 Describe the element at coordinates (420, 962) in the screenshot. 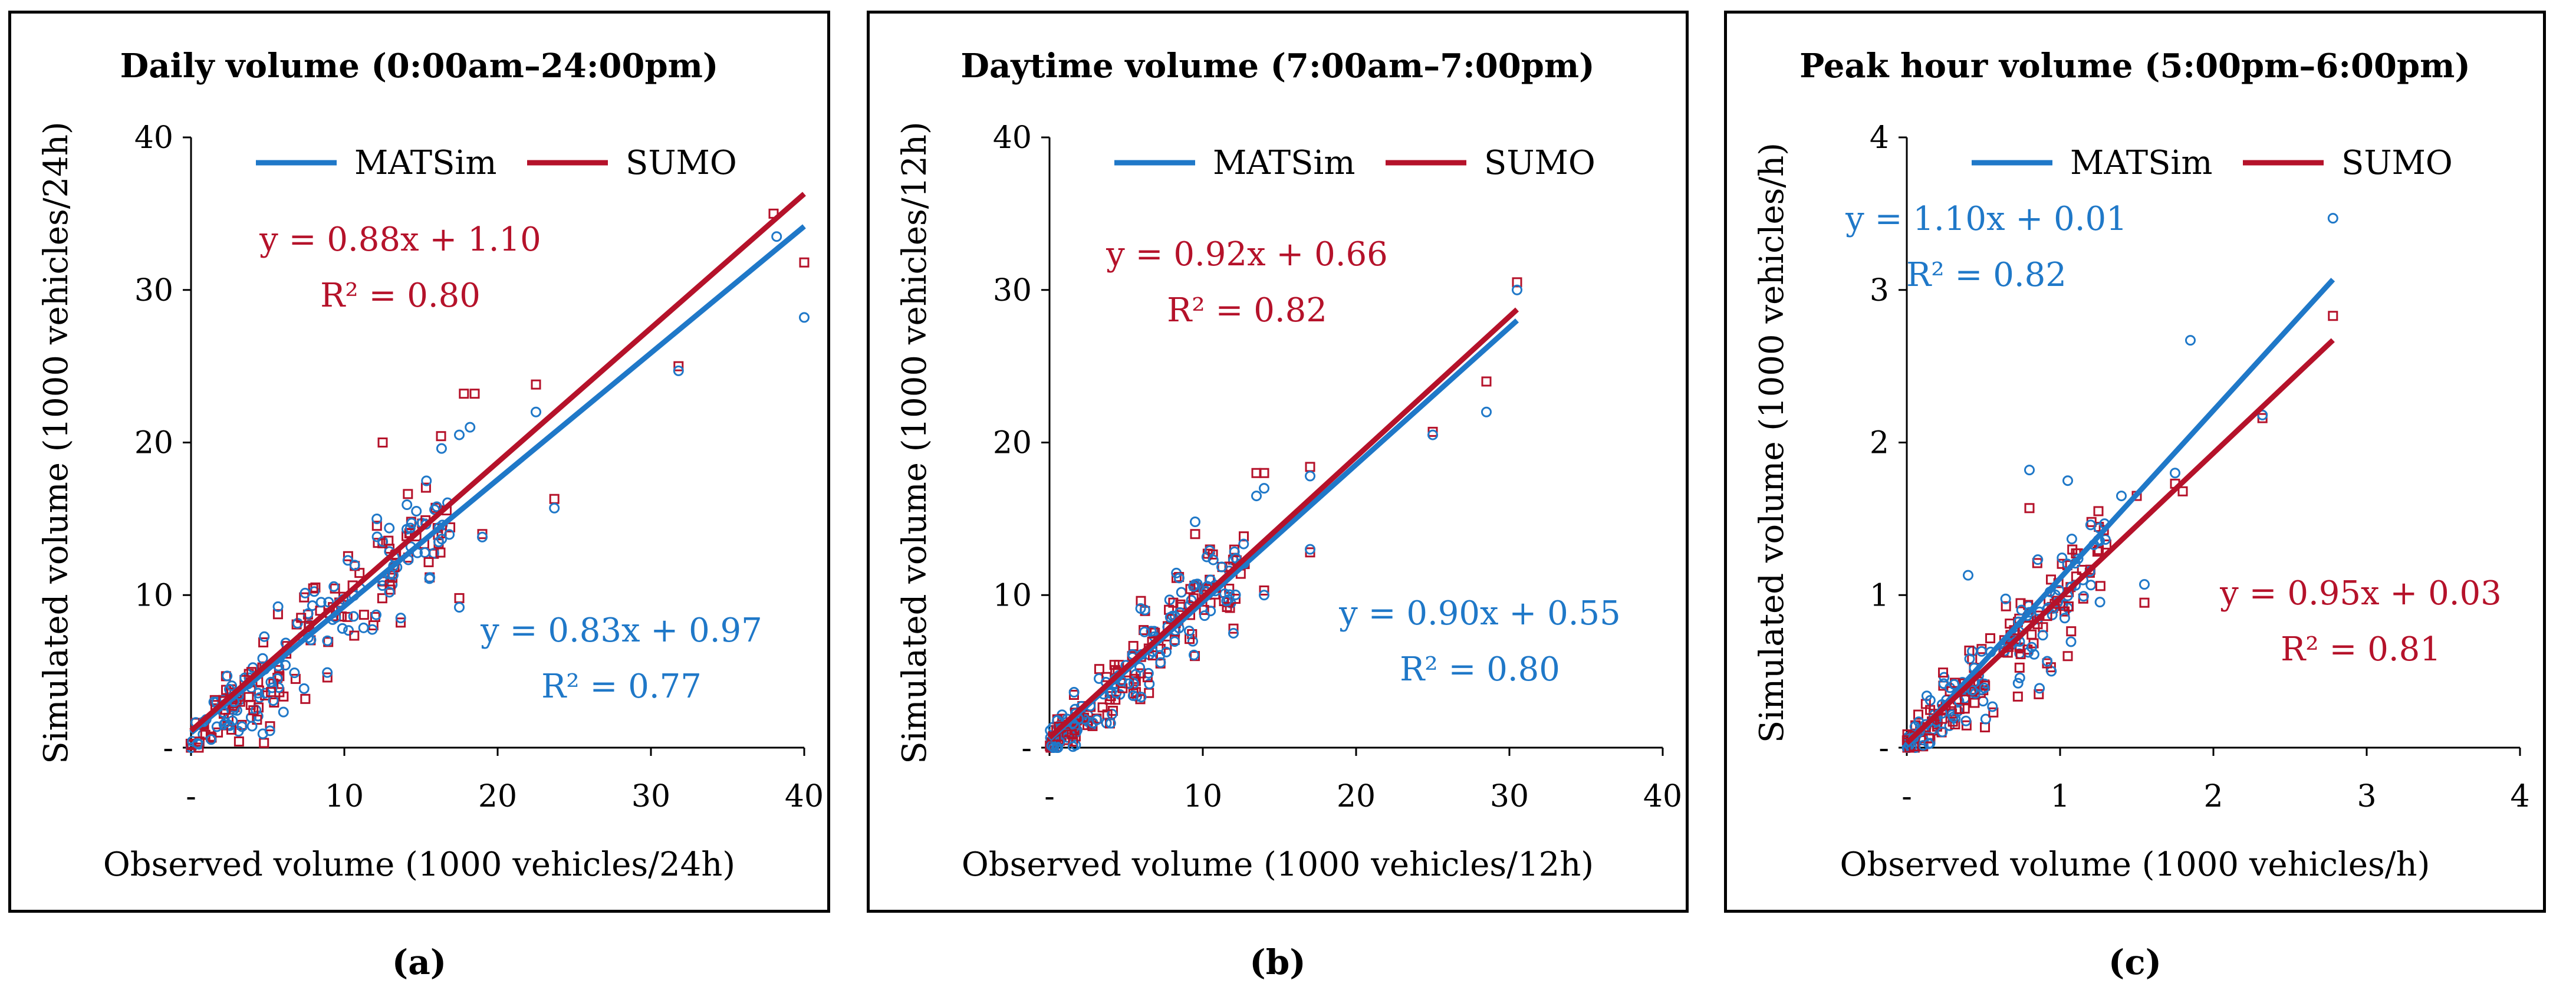

I see `caption-a: (a)` at that location.